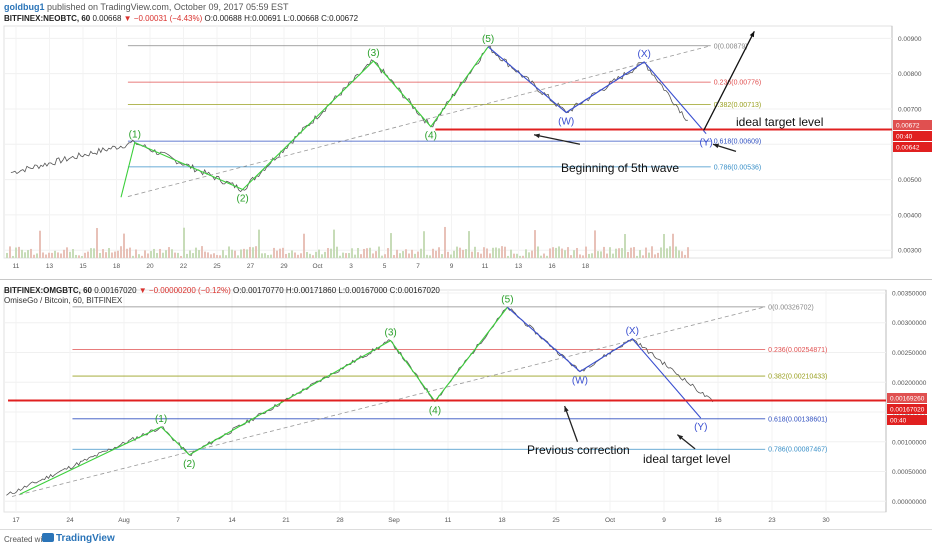 Image resolution: width=932 pixels, height=550 pixels. What do you see at coordinates (797, 350) in the screenshot?
I see `fib-level-label: 0.236(0.00254871)` at bounding box center [797, 350].